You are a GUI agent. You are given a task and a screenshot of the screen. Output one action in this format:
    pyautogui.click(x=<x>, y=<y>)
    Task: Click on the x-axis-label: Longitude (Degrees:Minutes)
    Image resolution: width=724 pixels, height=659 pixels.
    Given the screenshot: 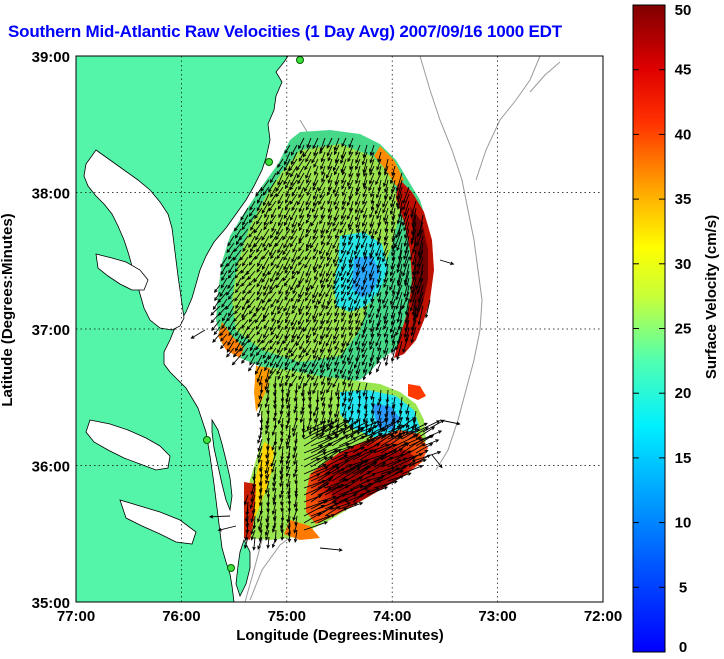 What is the action you would take?
    pyautogui.click(x=340, y=635)
    